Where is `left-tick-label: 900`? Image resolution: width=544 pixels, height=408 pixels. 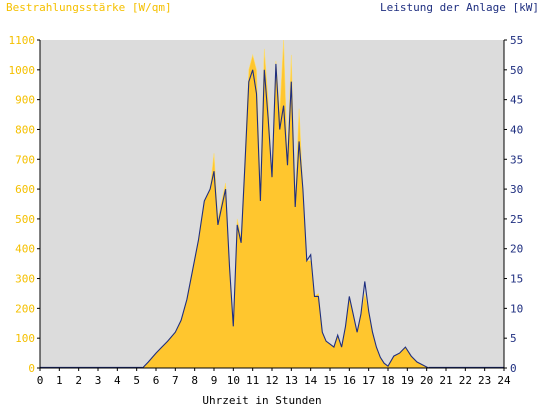 left-tick-label: 900 is located at coordinates (25, 100).